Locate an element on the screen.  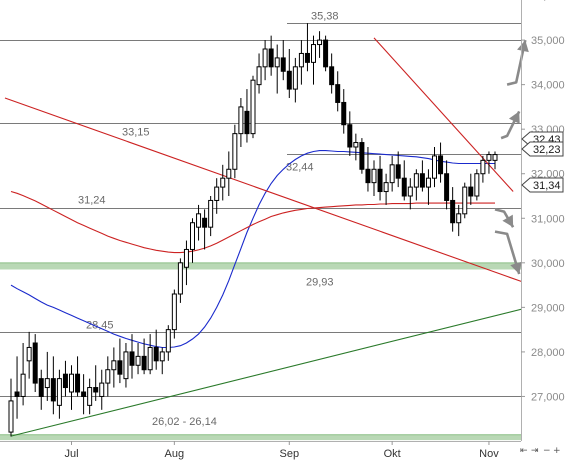
navigation-controls: ⇤ ⇥ − + is located at coordinates (540, 451).